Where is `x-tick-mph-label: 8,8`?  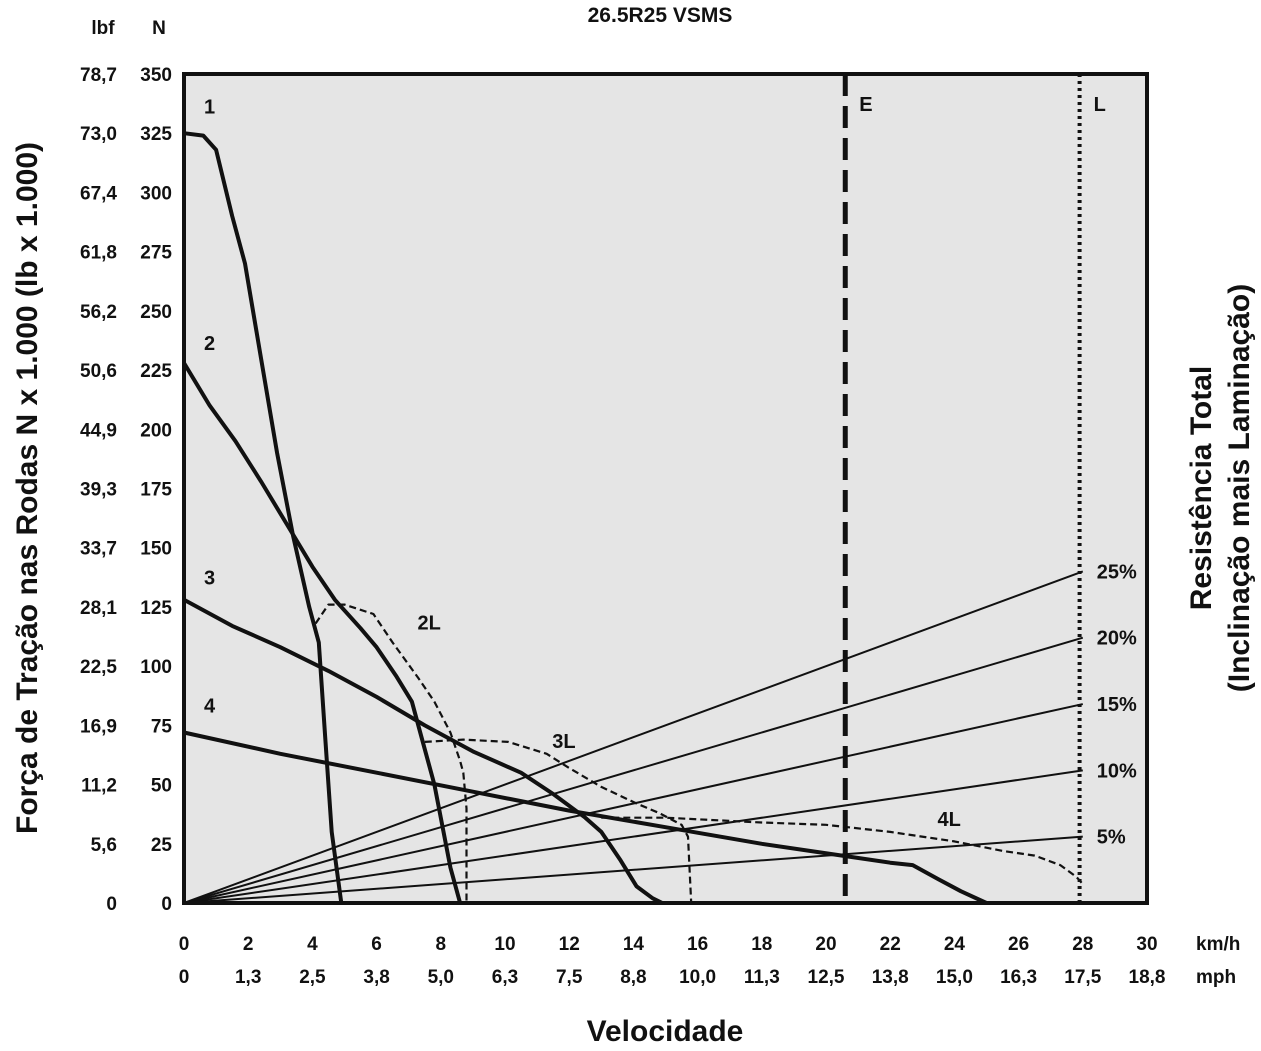 x-tick-mph-label: 8,8 is located at coordinates (633, 977).